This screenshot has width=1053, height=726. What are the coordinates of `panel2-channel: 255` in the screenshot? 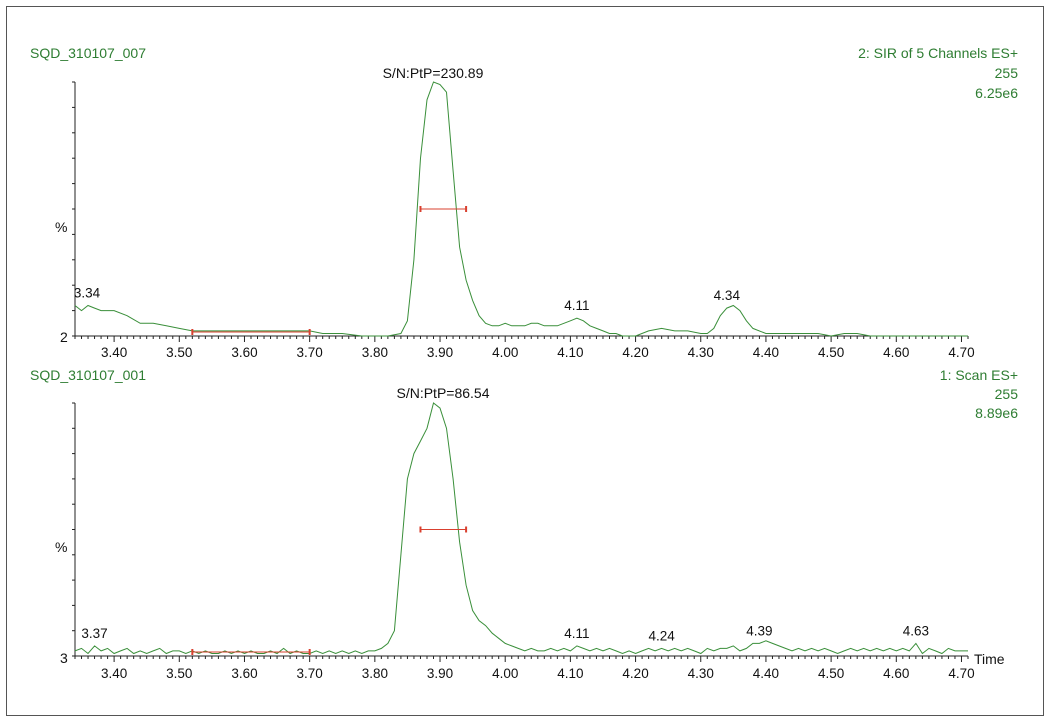 It's located at (1007, 394).